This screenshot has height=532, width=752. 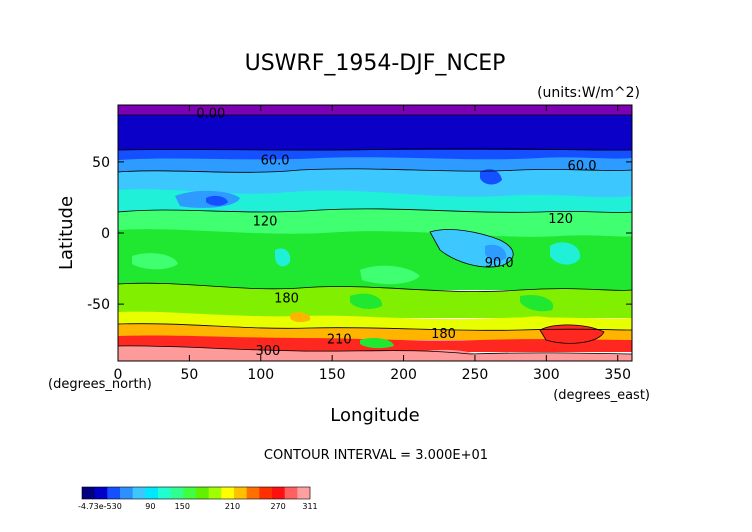 I want to click on band-yellow, so click(x=375, y=320).